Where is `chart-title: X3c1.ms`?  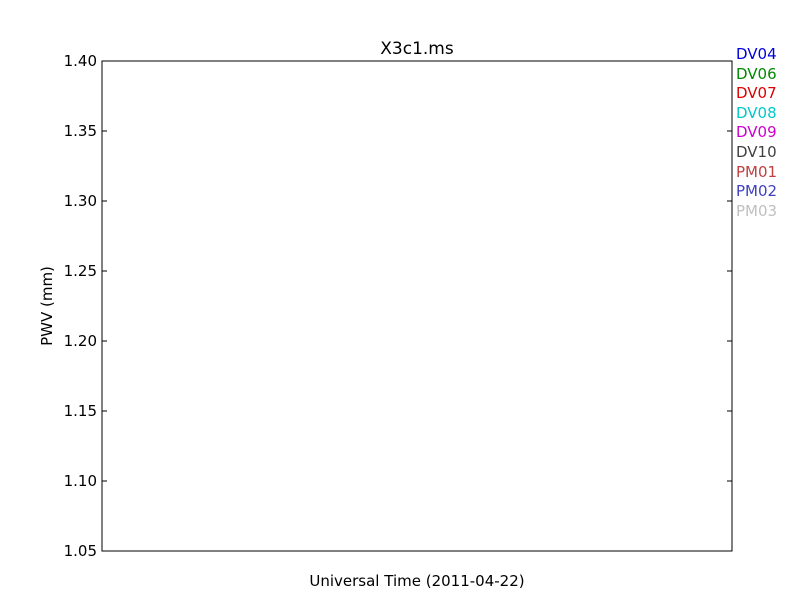
chart-title: X3c1.ms is located at coordinates (417, 49).